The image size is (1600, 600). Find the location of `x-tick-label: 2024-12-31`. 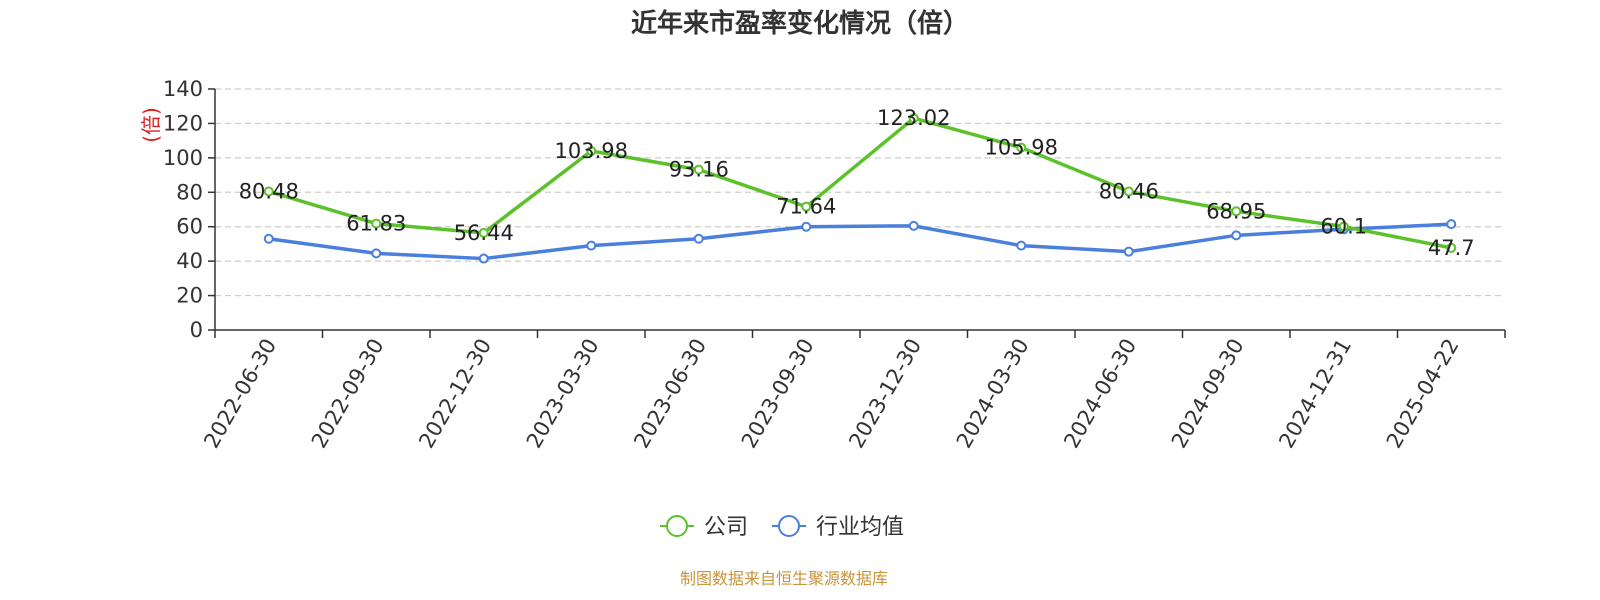

x-tick-label: 2024-12-31 is located at coordinates (1315, 394).